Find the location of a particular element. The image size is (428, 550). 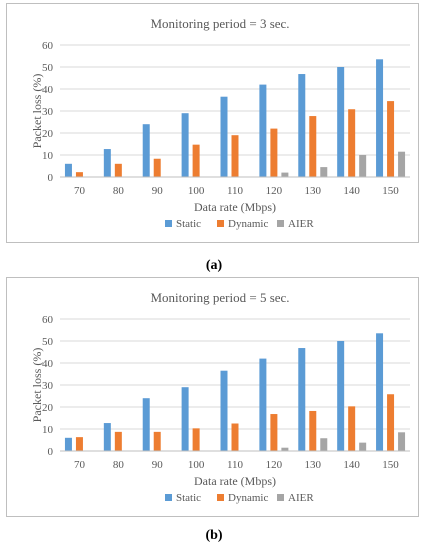

subfigure-label-a-text: (a) is located at coordinates (214, 265).